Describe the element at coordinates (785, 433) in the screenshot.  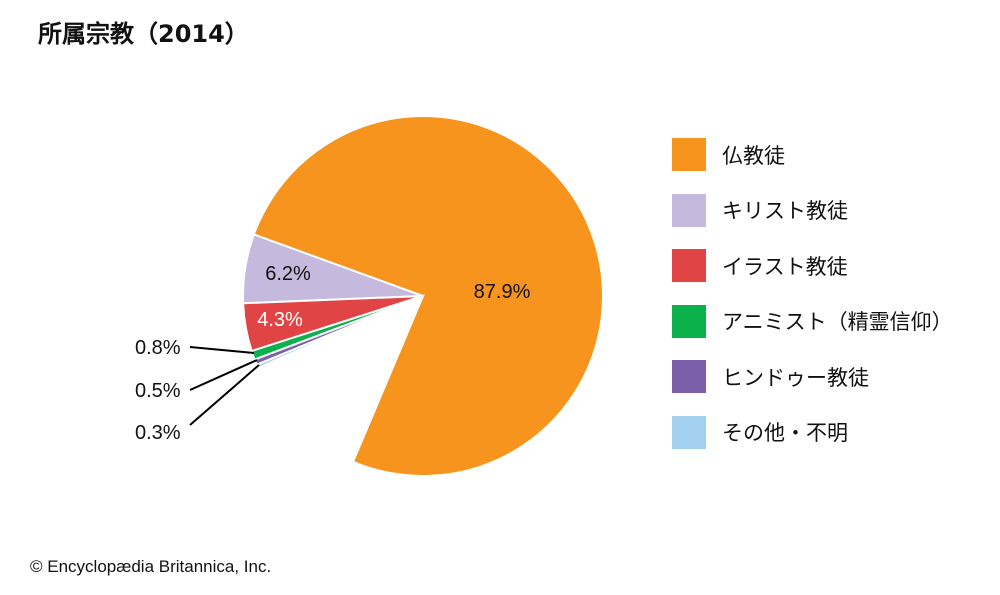
I see `legend-label: その他・不明` at that location.